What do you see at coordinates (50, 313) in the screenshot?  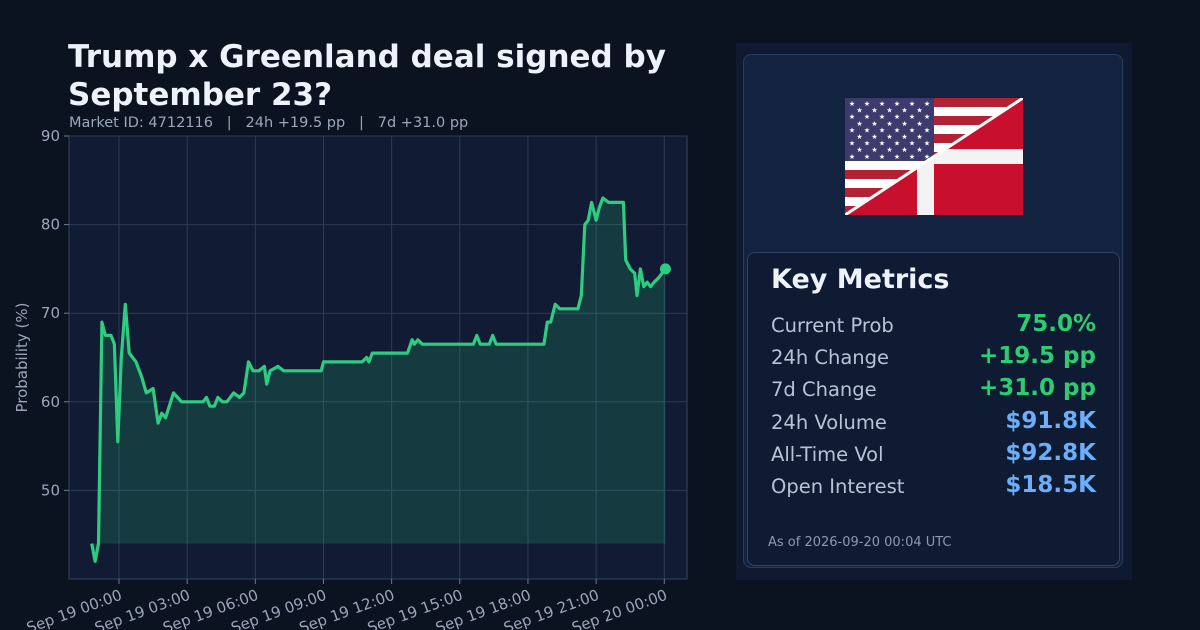 I see `y-tick-label: 70` at bounding box center [50, 313].